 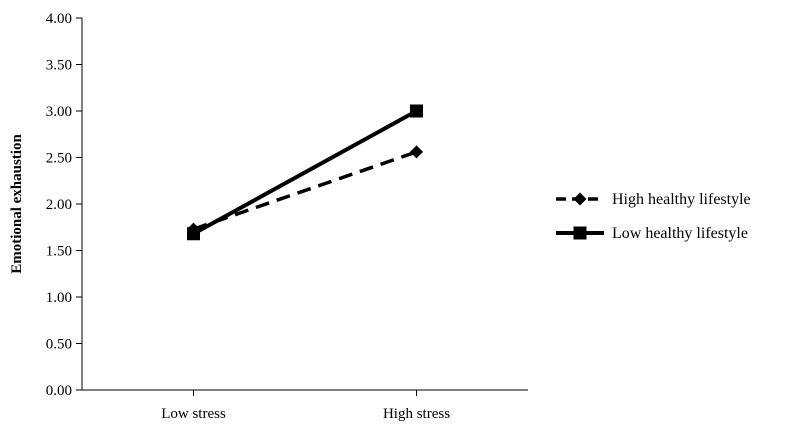 What do you see at coordinates (681, 199) in the screenshot?
I see `legend-label: High healthy lifestyle` at bounding box center [681, 199].